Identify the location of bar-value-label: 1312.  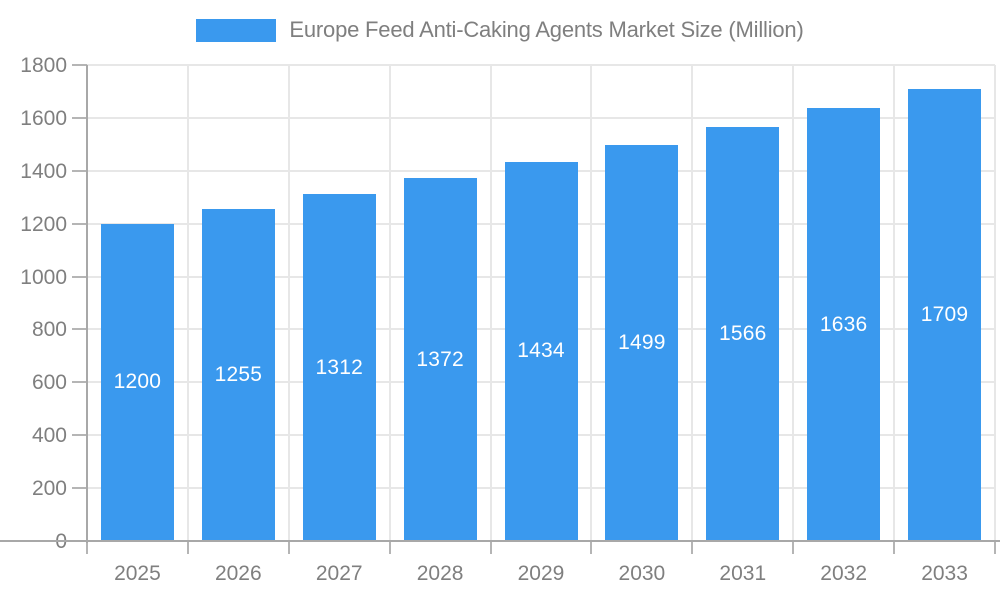
(339, 367).